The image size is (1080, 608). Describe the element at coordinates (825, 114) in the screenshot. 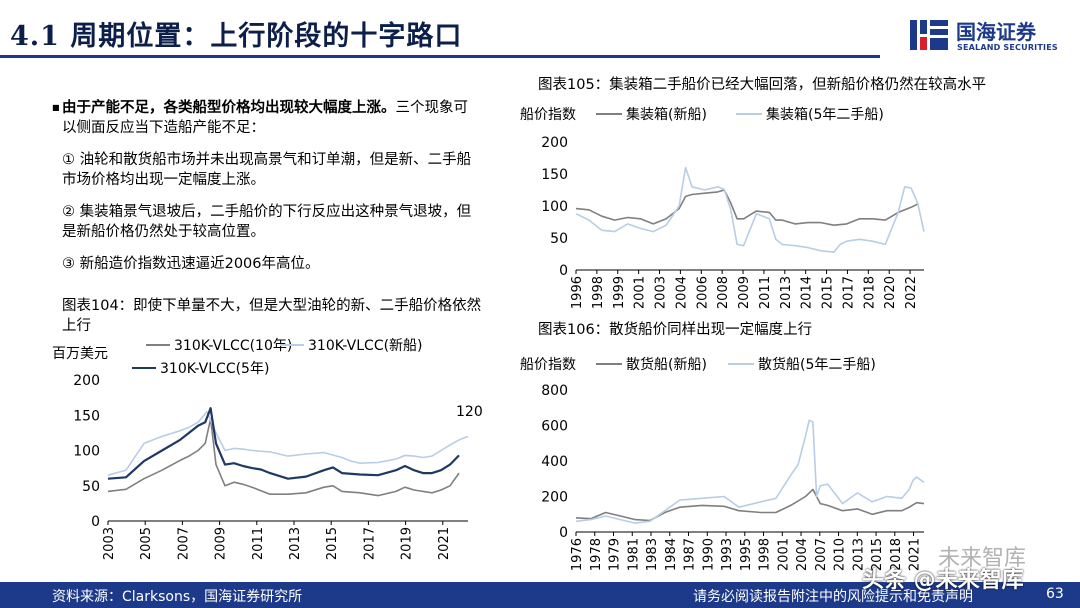

I see `legend-label: 集装箱(5年二手船)` at that location.